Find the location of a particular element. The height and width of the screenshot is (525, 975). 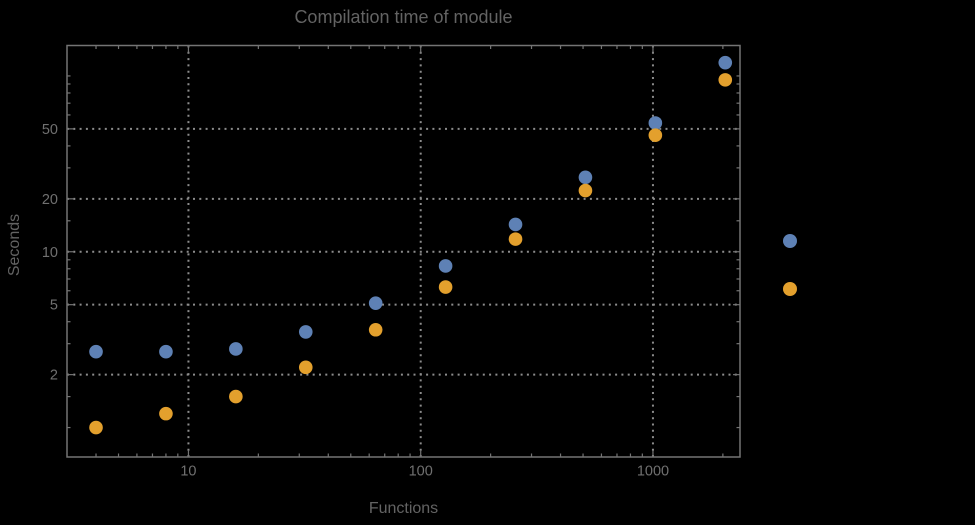

y-tick-label: 20 is located at coordinates (50, 200).